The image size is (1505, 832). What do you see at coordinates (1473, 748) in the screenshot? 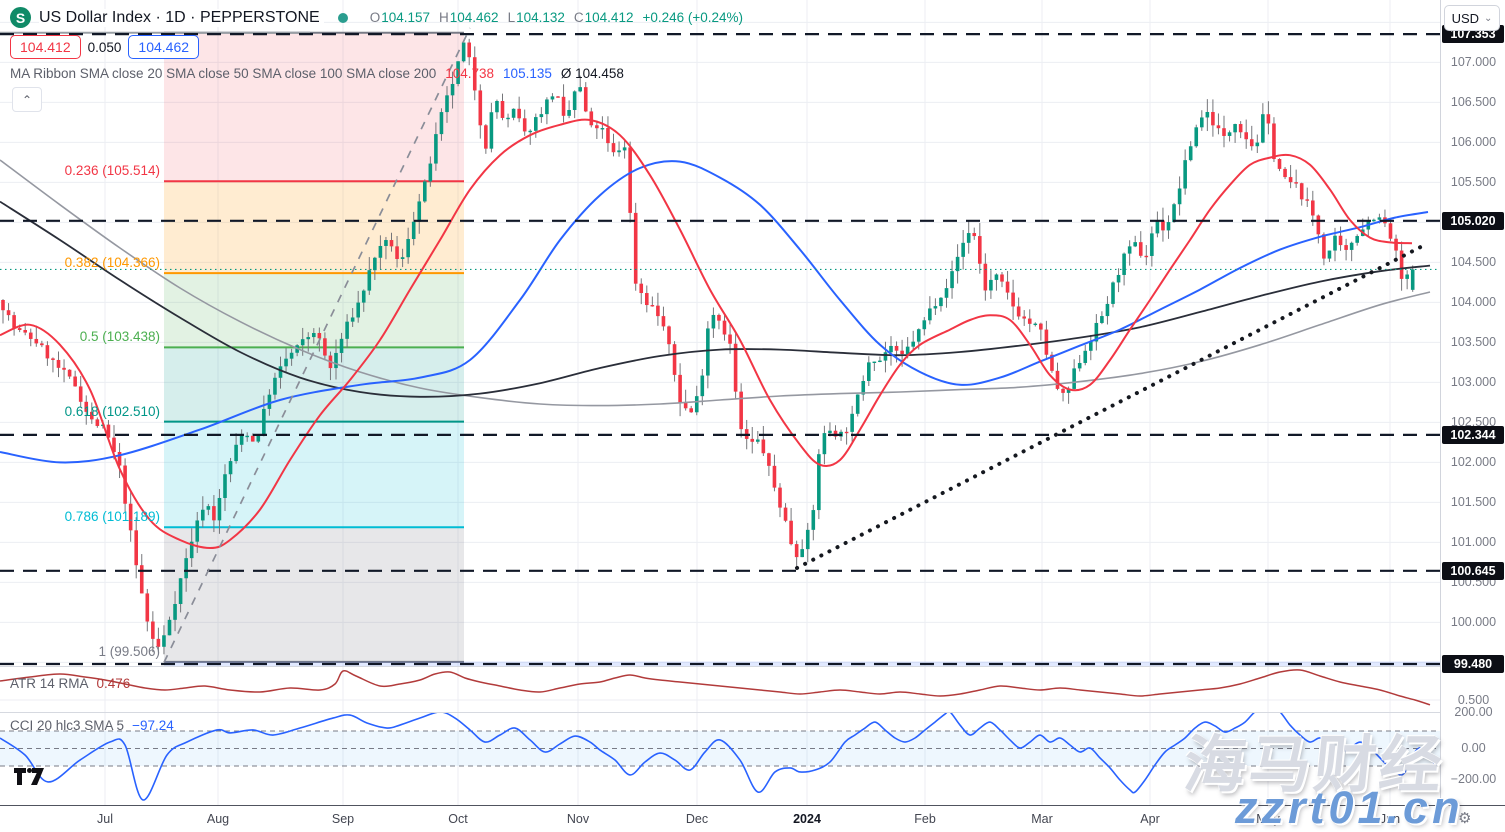
I see `indicator-tick-label: 0.00` at bounding box center [1473, 748].